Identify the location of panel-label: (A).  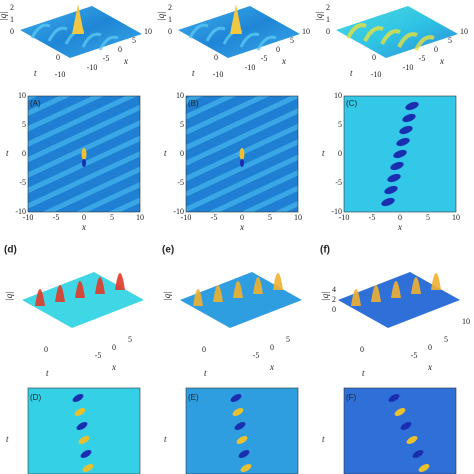
(35, 103).